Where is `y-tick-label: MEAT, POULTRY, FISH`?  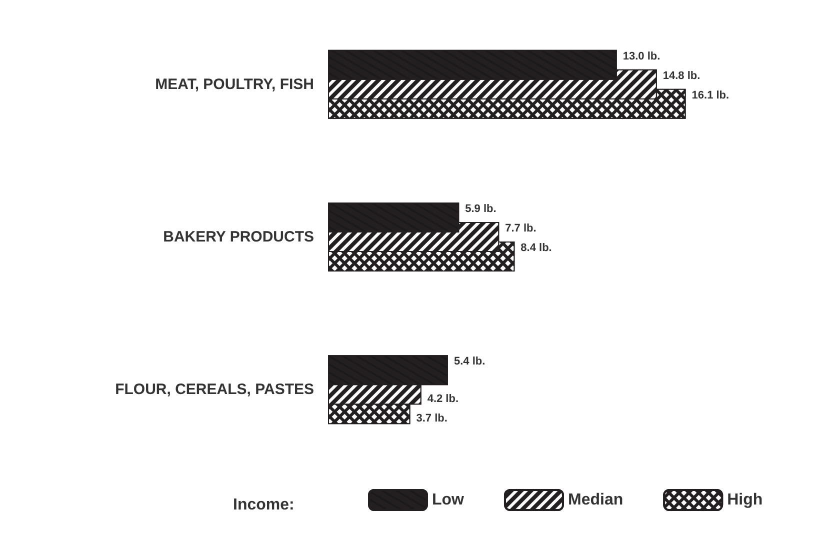 y-tick-label: MEAT, POULTRY, FISH is located at coordinates (234, 84).